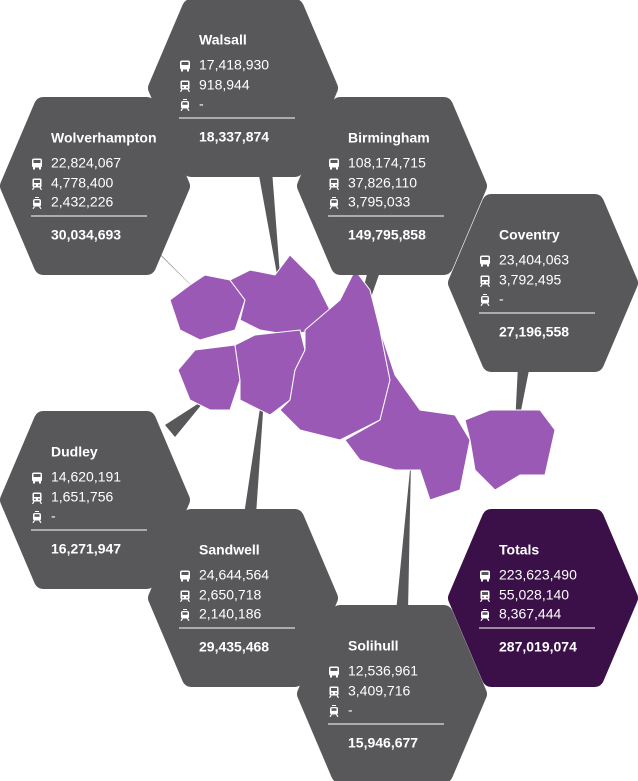  I want to click on count-tram: 3,795,033, so click(379, 202).